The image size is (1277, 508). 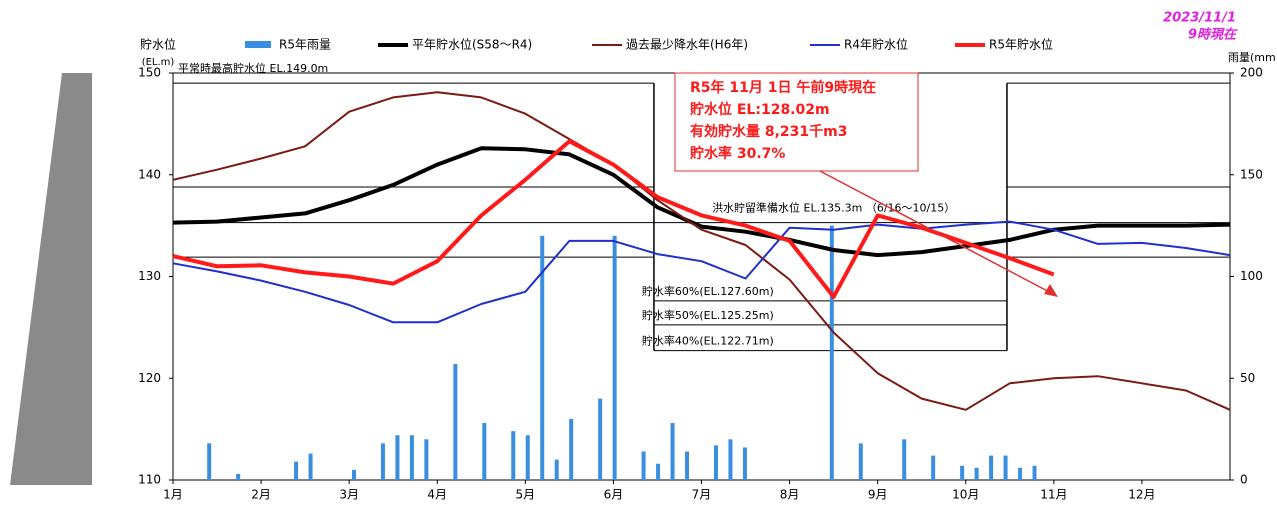 What do you see at coordinates (1051, 290) in the screenshot?
I see `arrow-head` at bounding box center [1051, 290].